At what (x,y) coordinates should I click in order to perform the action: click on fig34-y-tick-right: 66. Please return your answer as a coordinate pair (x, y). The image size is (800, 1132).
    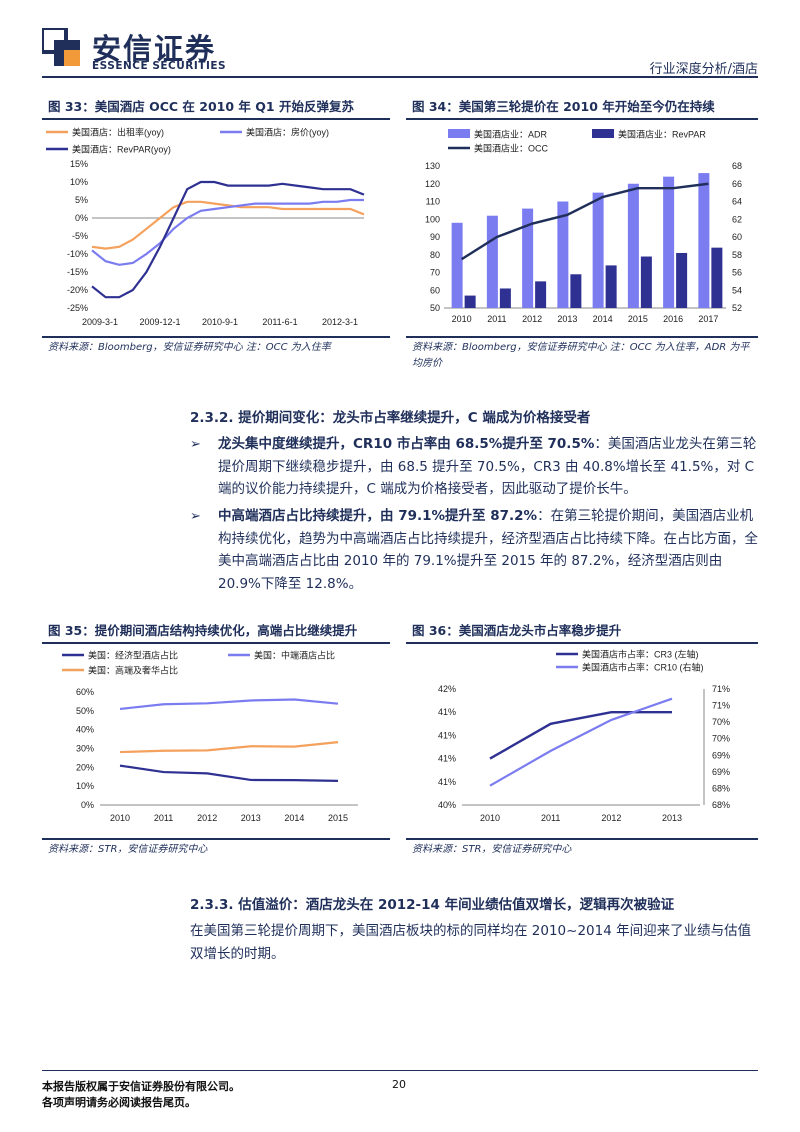
    Looking at the image, I should click on (737, 184).